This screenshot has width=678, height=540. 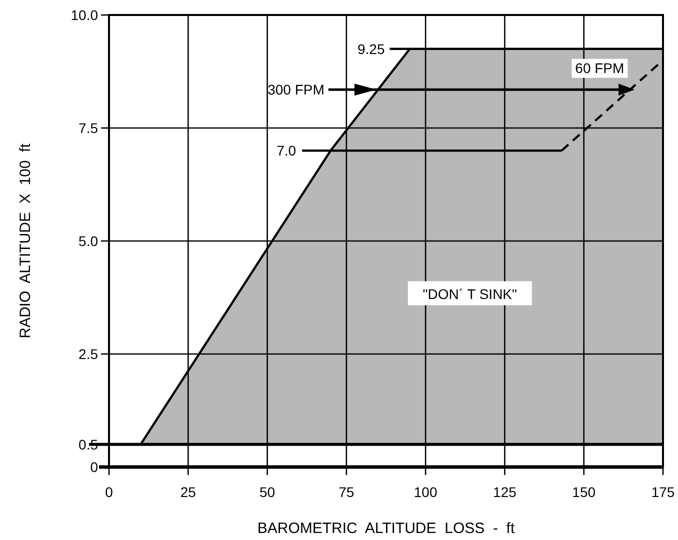 I want to click on x-axis-title: BAROMETRIC ALTITUDE LOSS - ft, so click(x=386, y=528).